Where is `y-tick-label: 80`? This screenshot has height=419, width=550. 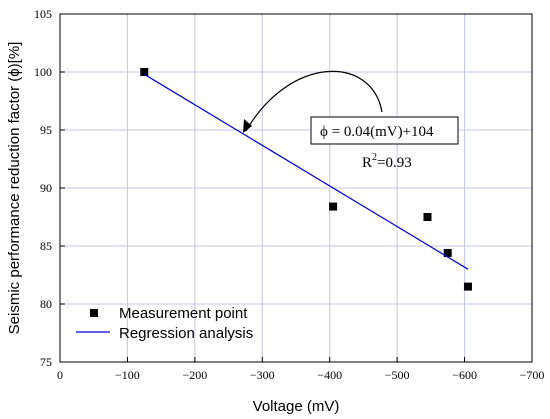
y-tick-label: 80 is located at coordinates (46, 304).